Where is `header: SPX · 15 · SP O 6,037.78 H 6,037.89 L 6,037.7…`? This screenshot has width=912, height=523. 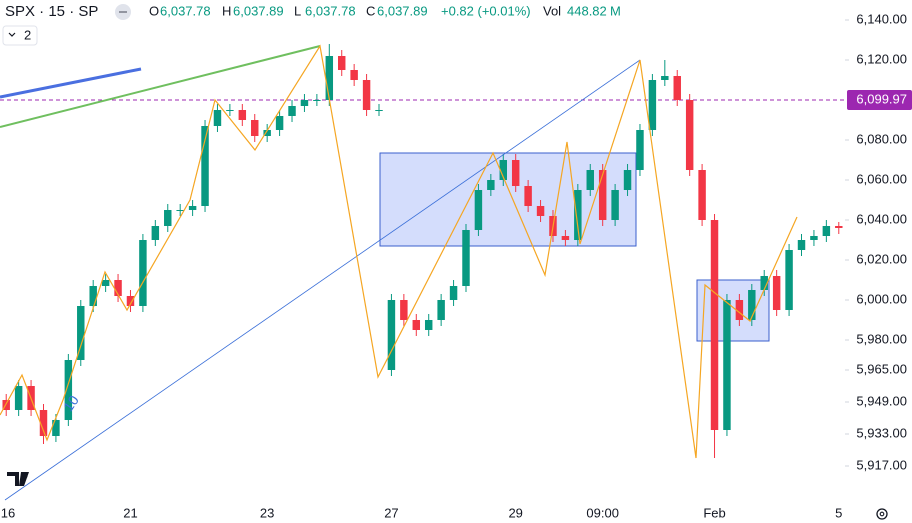 header: SPX · 15 · SP O 6,037.78 H 6,037.89 L 6,037.7… is located at coordinates (311, 24).